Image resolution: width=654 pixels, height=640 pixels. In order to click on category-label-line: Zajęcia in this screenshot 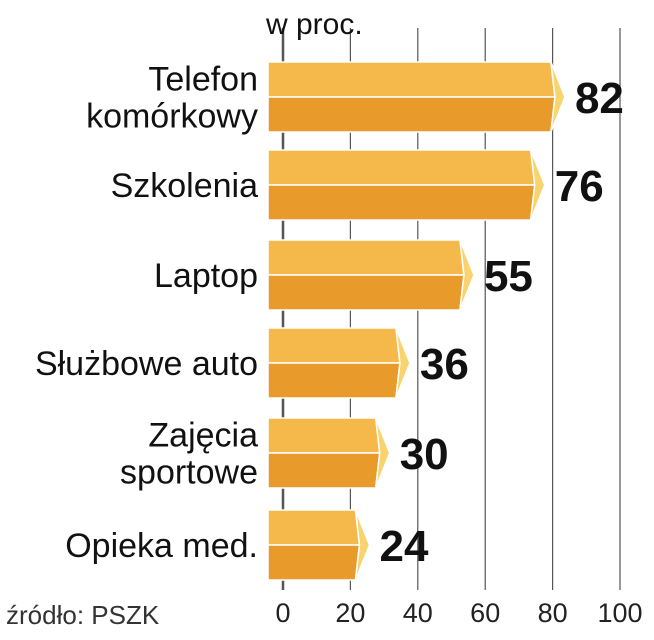, I will do `click(203, 436)`.